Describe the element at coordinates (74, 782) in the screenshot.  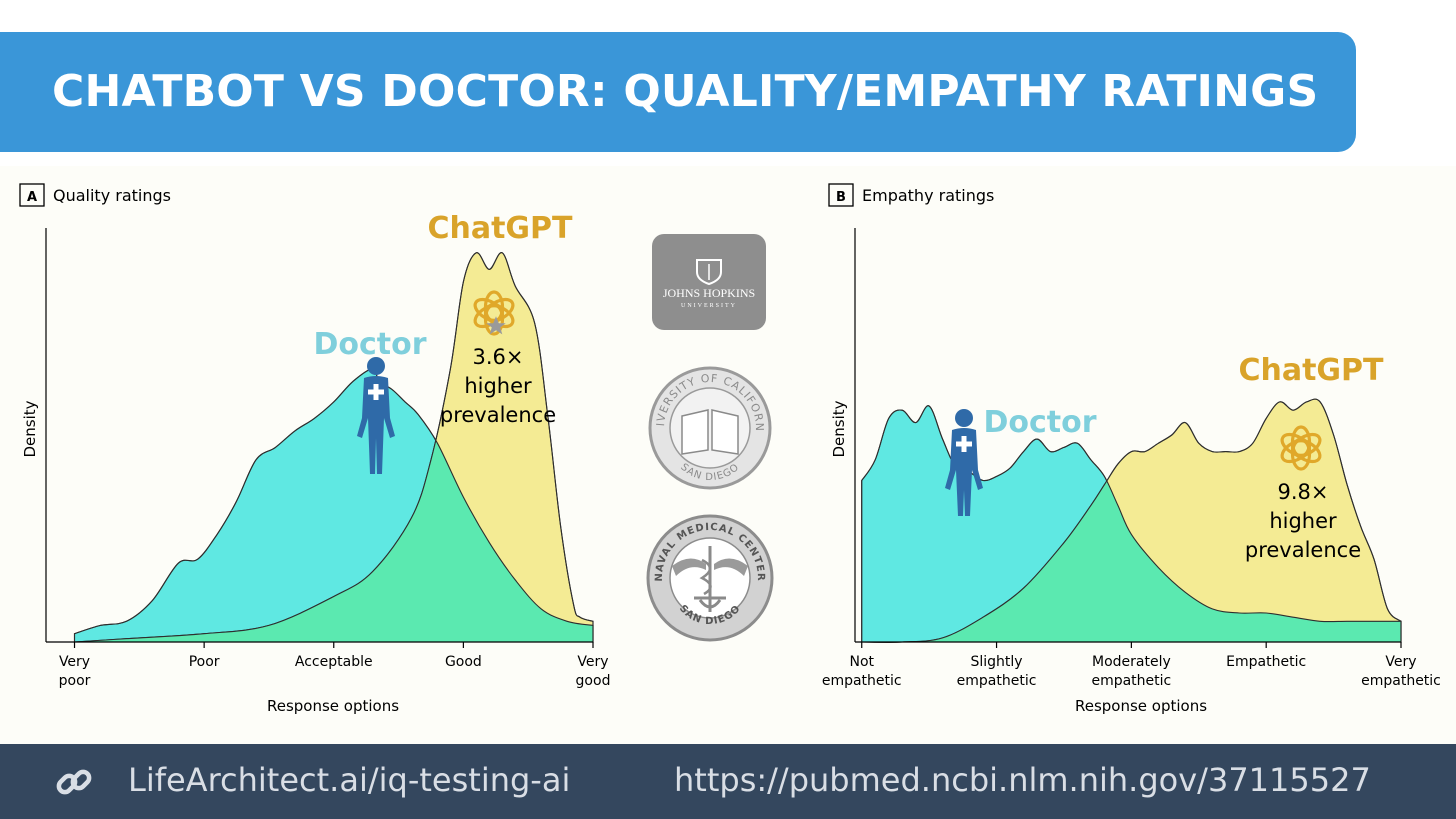
I see `link-icon` at that location.